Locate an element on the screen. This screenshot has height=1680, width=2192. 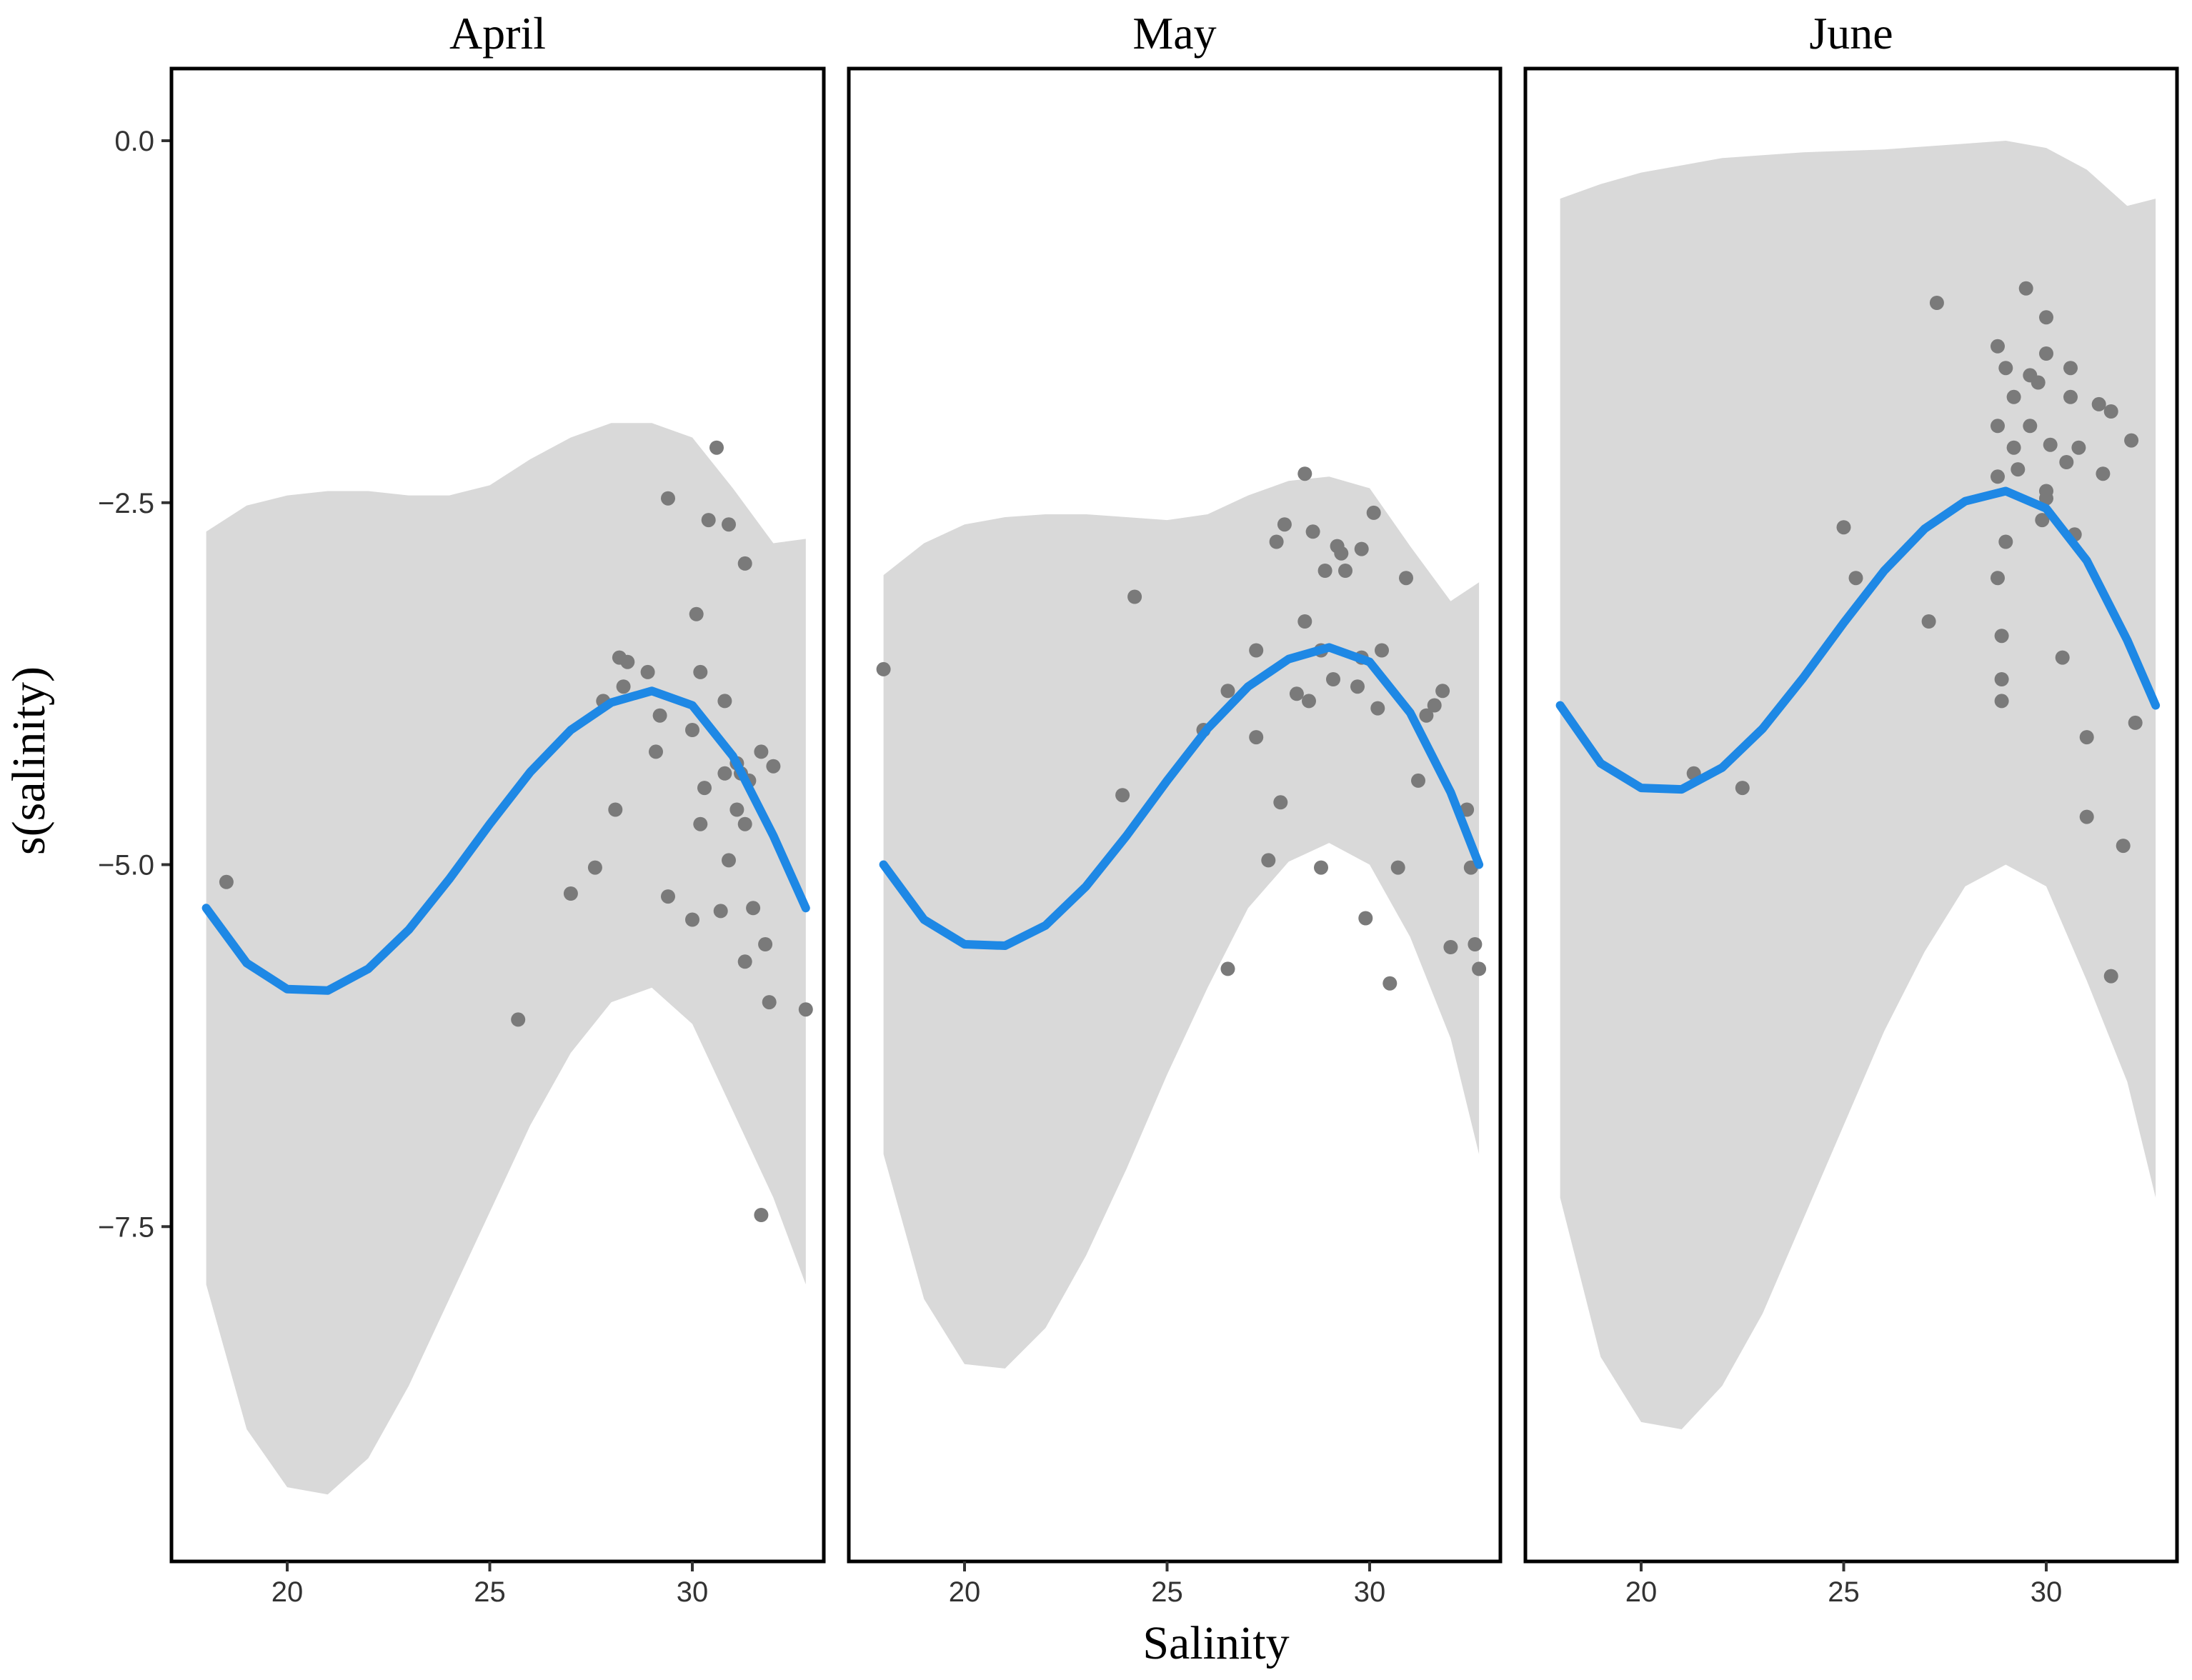
panel-title: April is located at coordinates (498, 33).